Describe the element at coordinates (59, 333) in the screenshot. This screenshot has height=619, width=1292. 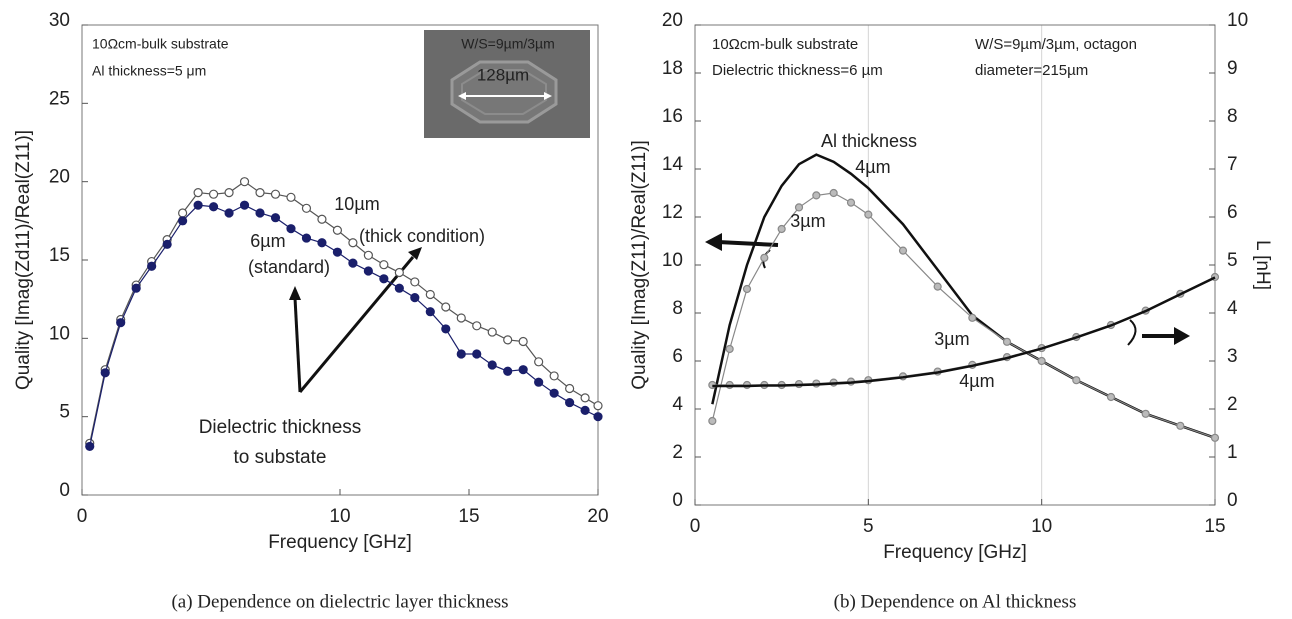
I see `y-tick-label: 10` at that location.